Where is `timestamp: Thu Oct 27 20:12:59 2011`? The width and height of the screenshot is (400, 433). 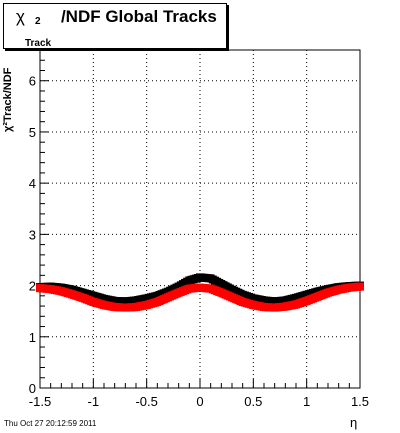 timestamp: Thu Oct 27 20:12:59 2011 is located at coordinates (50, 423).